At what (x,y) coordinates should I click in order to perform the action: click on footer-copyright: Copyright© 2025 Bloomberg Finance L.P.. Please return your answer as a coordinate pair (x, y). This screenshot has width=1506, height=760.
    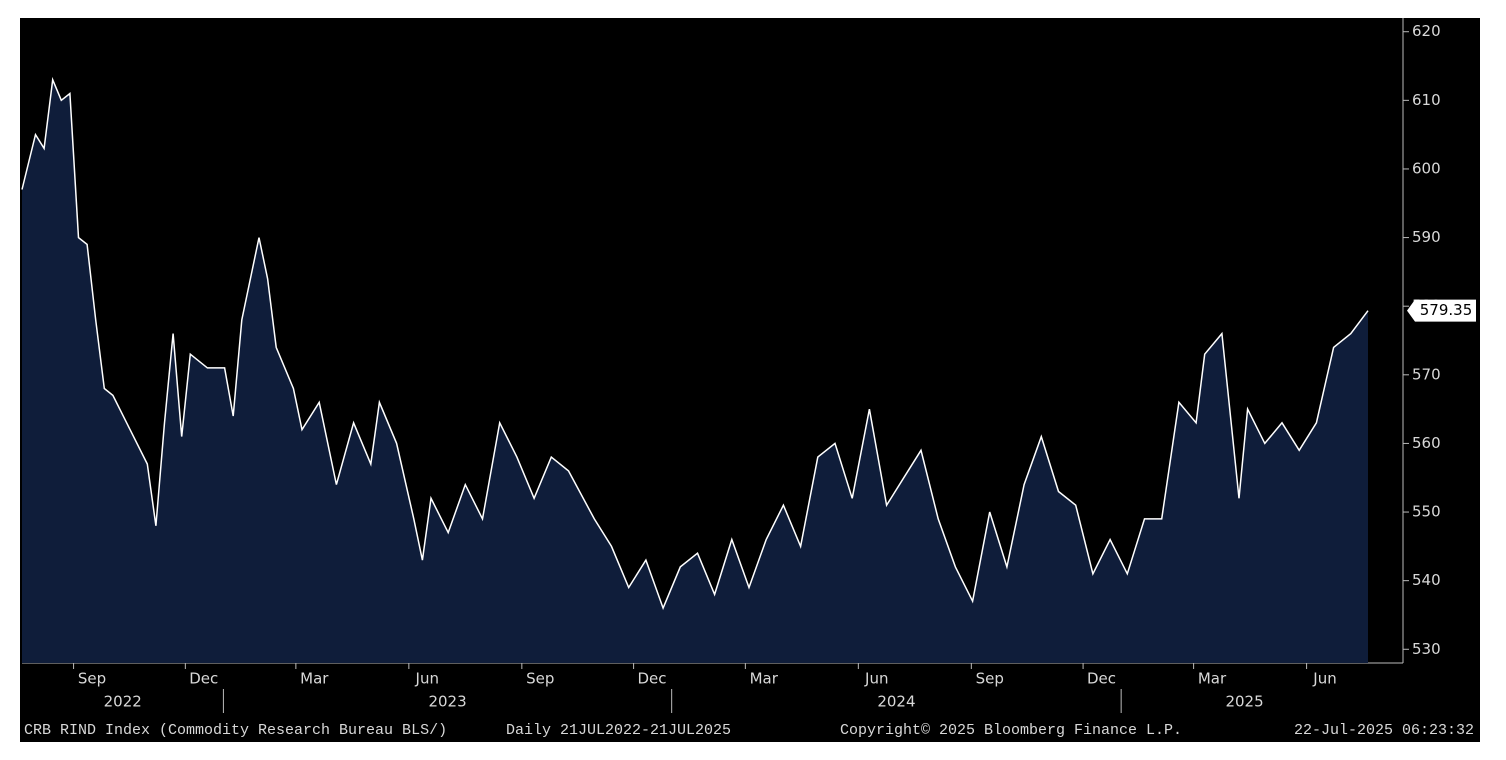
    Looking at the image, I should click on (1011, 730).